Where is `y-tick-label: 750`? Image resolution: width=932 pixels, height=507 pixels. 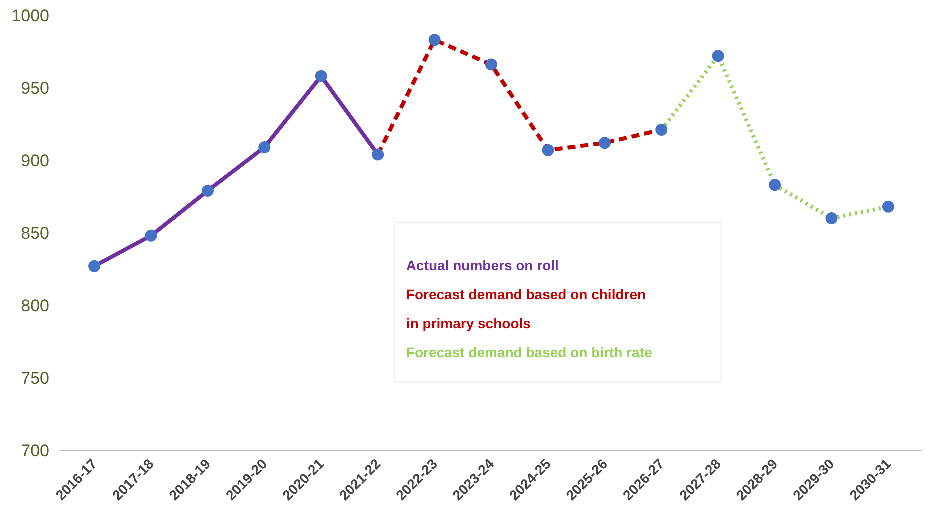
y-tick-label: 750 is located at coordinates (35, 378).